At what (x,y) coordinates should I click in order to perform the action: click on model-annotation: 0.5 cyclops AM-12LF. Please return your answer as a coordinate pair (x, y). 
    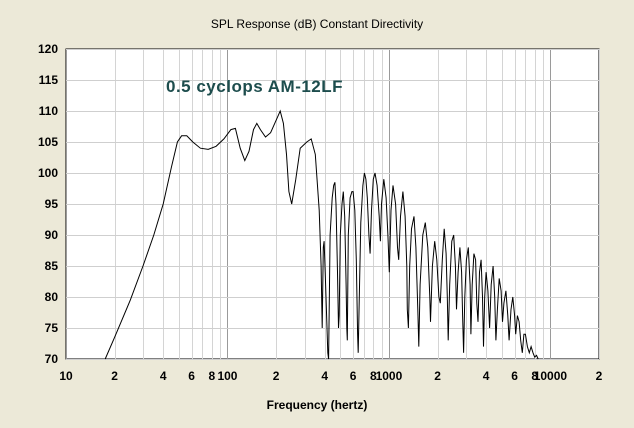
    Looking at the image, I should click on (254, 86).